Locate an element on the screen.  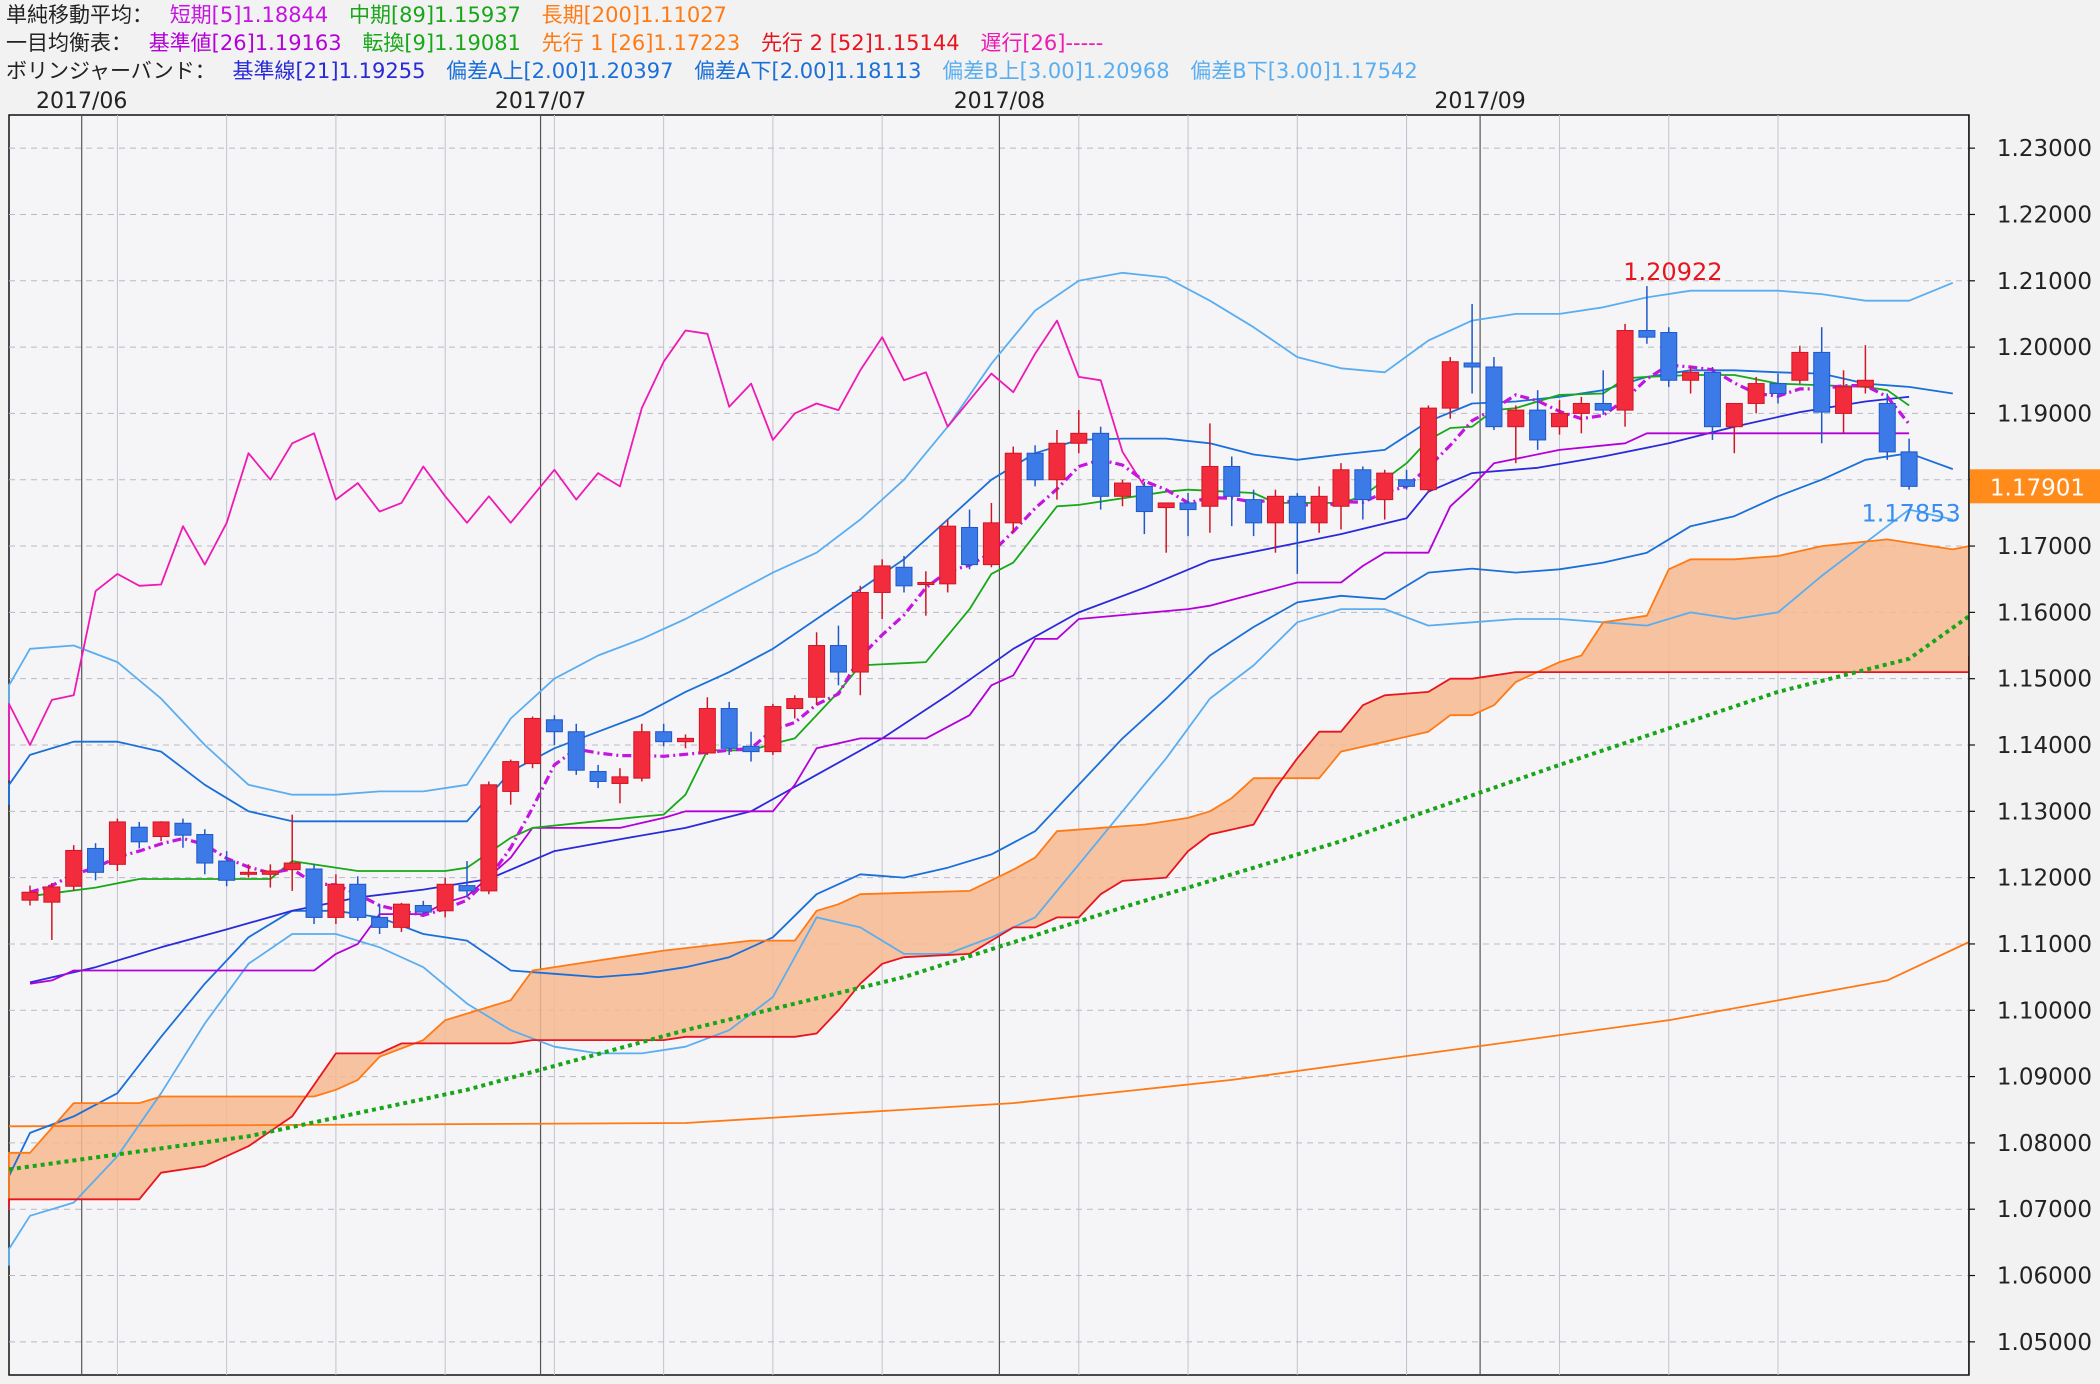
legend-sma-heading: 単純移動平均： is located at coordinates (79, 15).